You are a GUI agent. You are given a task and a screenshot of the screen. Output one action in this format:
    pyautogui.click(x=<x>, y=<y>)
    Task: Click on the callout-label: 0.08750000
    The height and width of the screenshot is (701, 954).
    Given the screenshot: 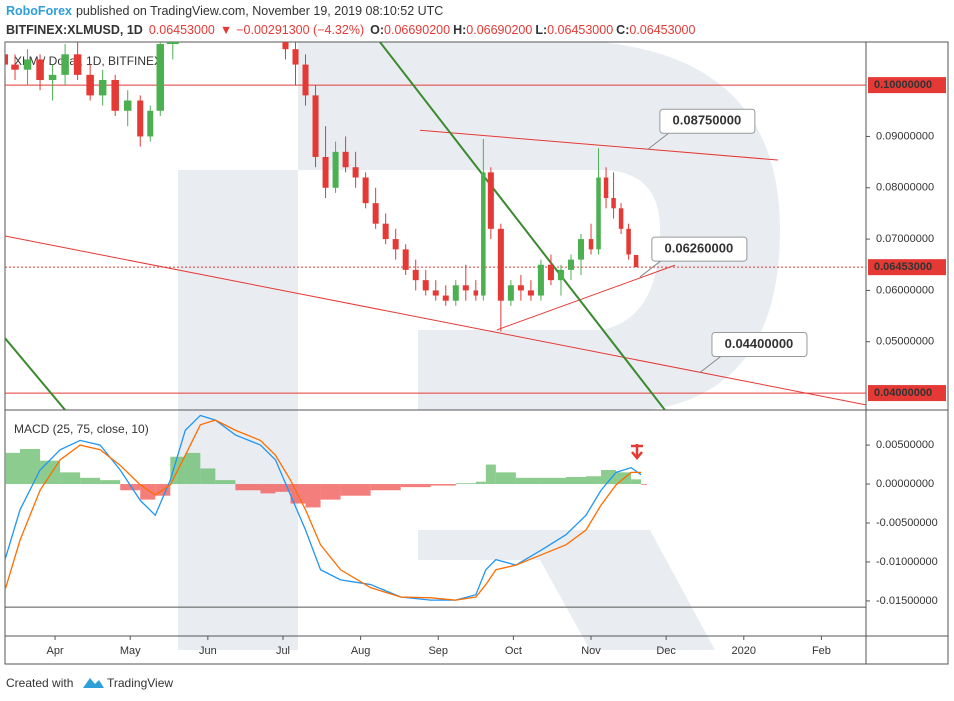 What is the action you would take?
    pyautogui.click(x=707, y=120)
    